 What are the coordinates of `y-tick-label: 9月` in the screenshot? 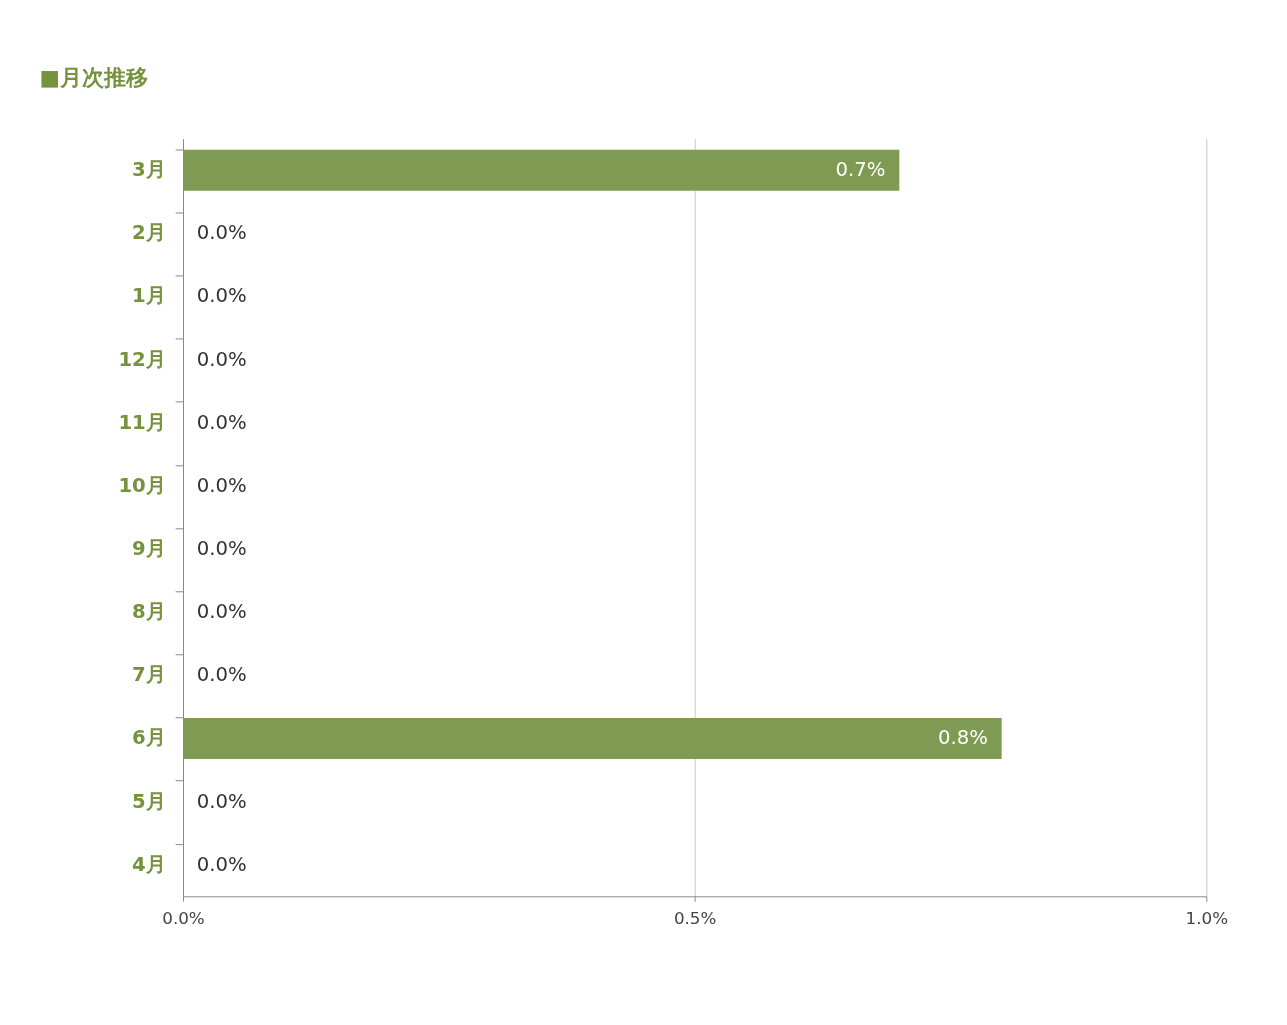 It's located at (149, 548).